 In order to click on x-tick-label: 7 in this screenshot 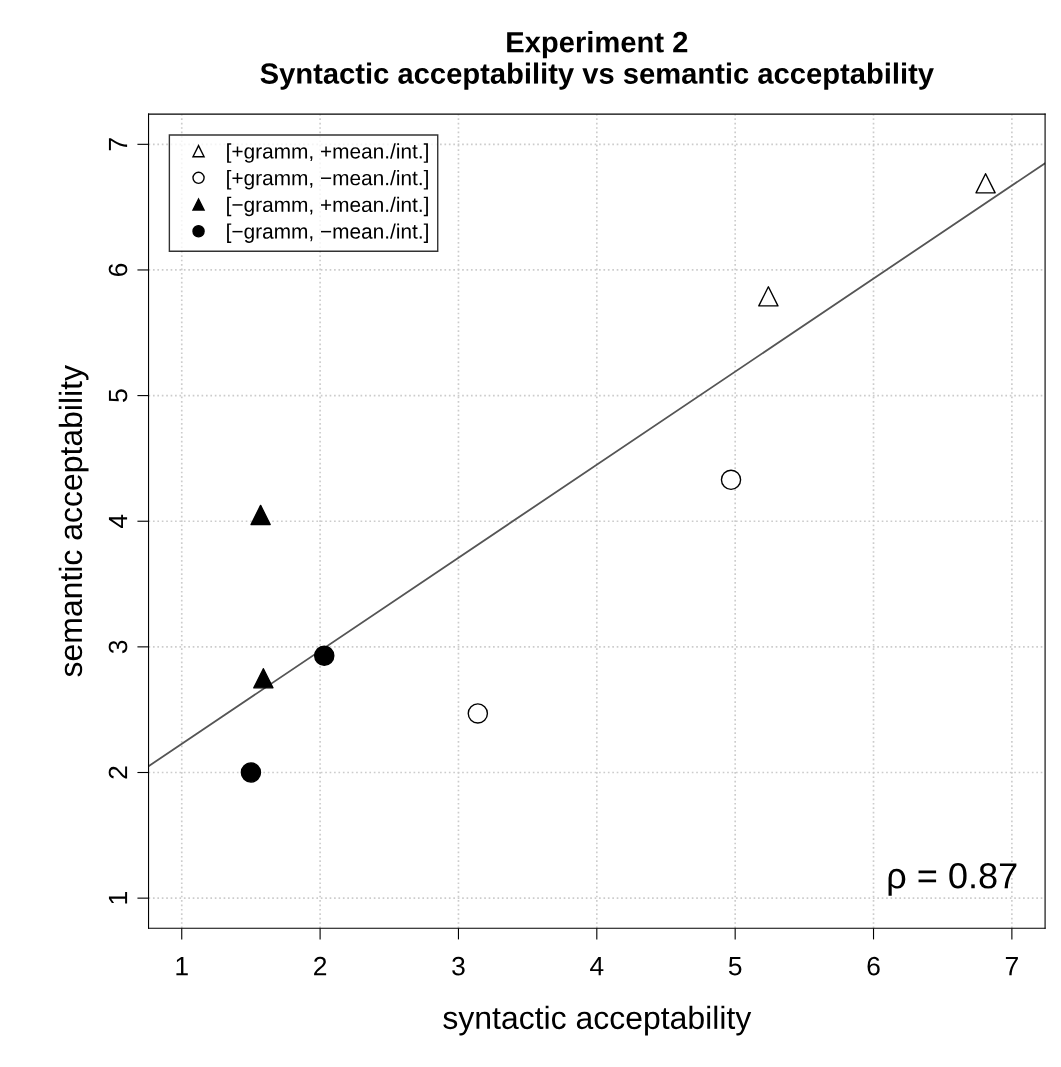, I will do `click(1011, 966)`.